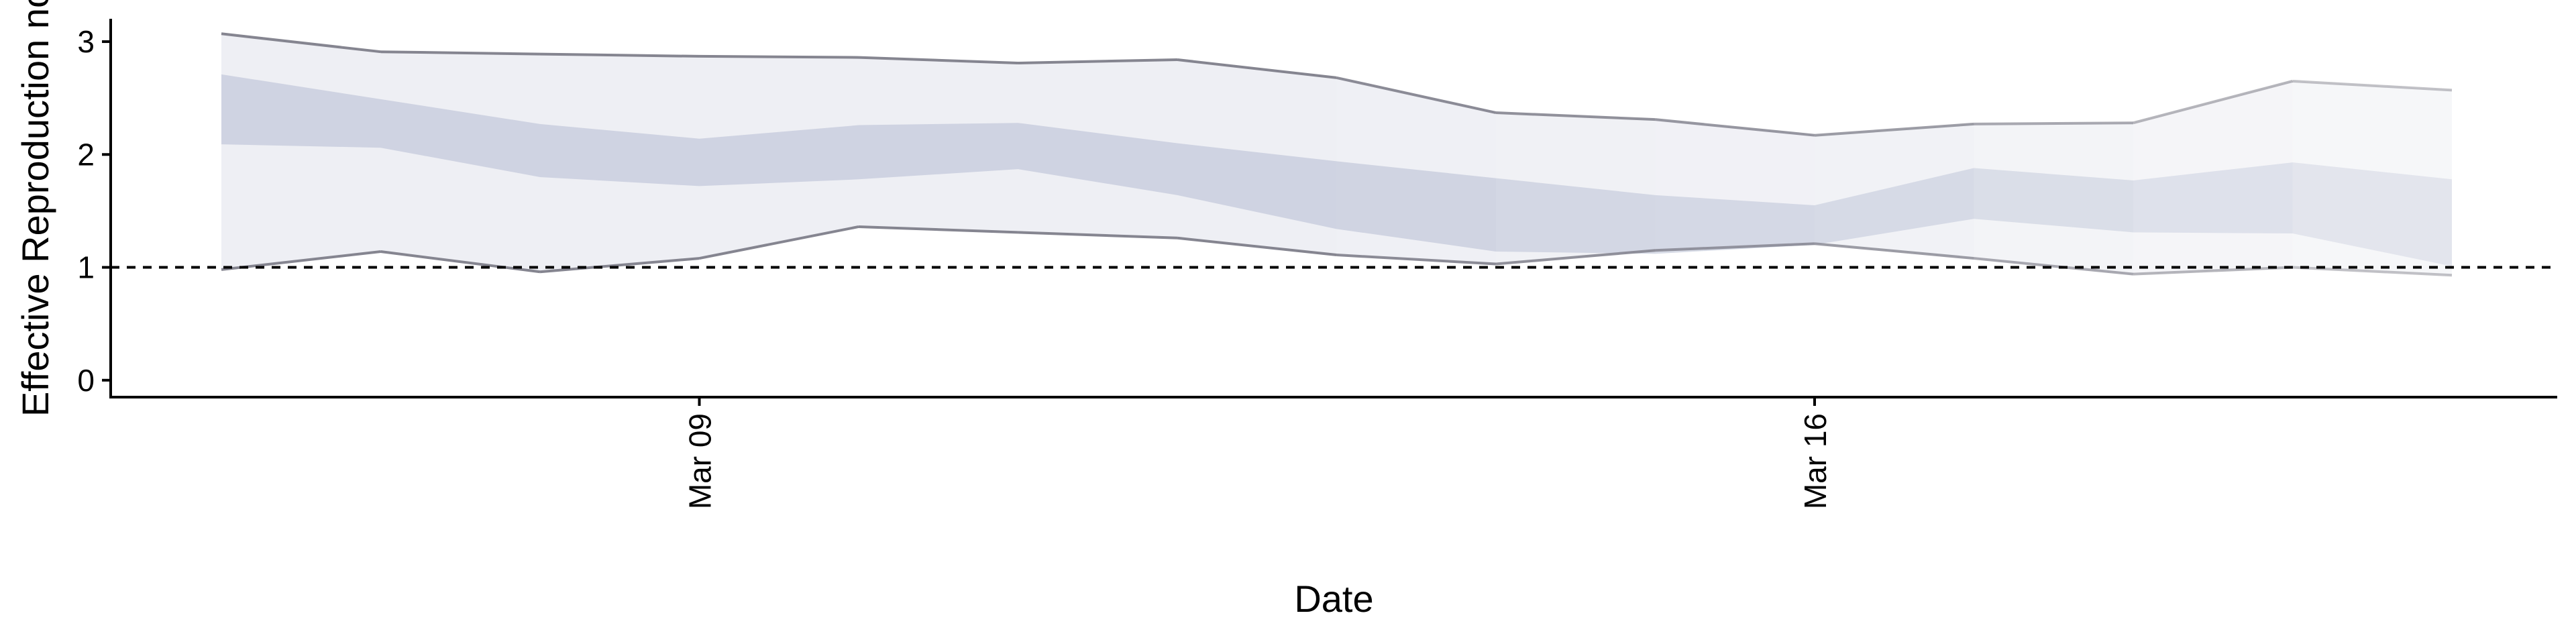 This screenshot has height=644, width=2576. I want to click on y-axis-title: Effective Reproduction no, so click(35, 208).